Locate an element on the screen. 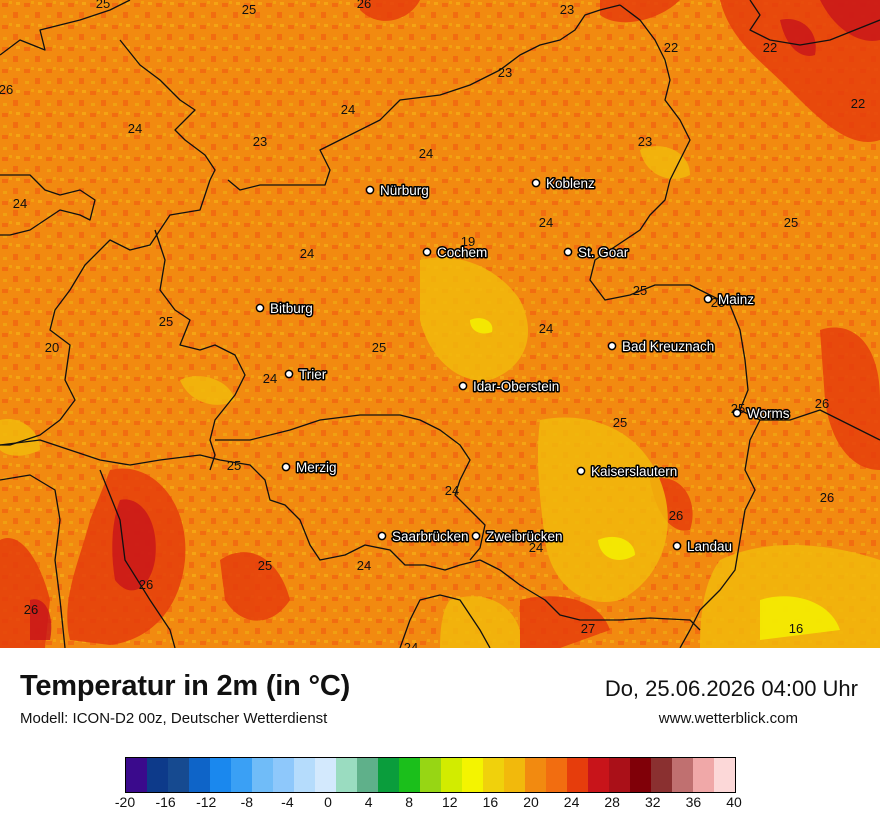  city-marker-kaiserslautern: Kaiserslautern is located at coordinates (627, 472).